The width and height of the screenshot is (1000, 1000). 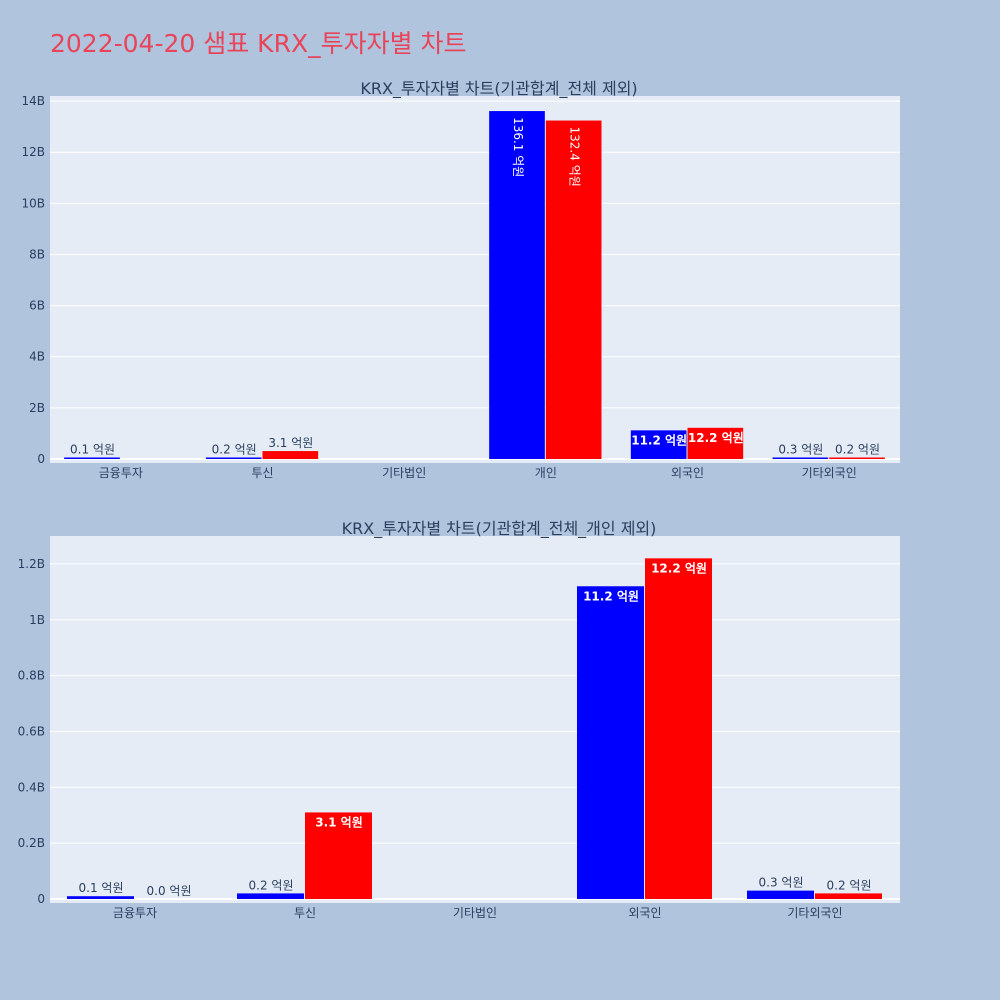 I want to click on y-tick-label: 4B, so click(x=37, y=357).